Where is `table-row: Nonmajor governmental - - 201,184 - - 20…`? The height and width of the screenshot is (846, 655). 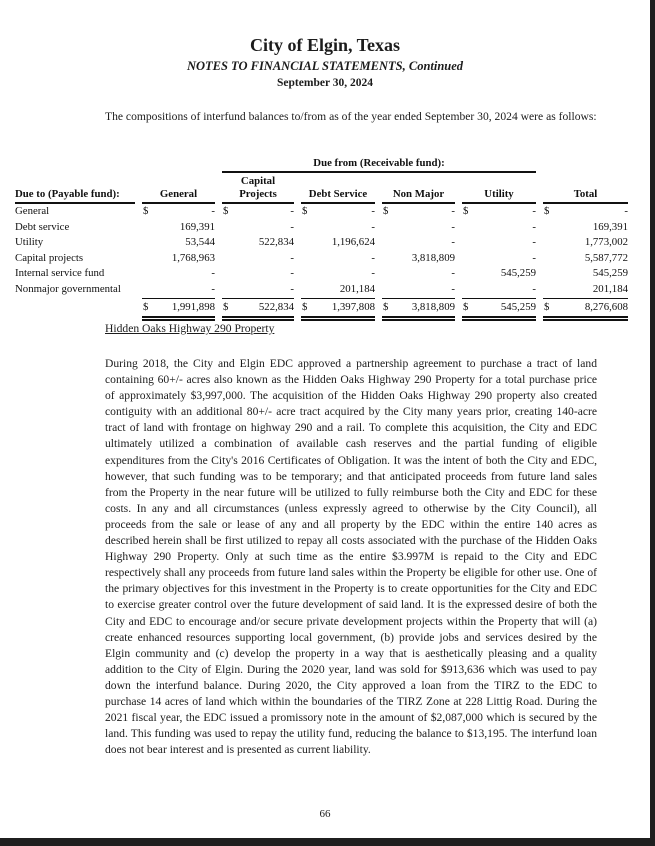 table-row: Nonmajor governmental - - 201,184 - - 20… is located at coordinates (321, 290).